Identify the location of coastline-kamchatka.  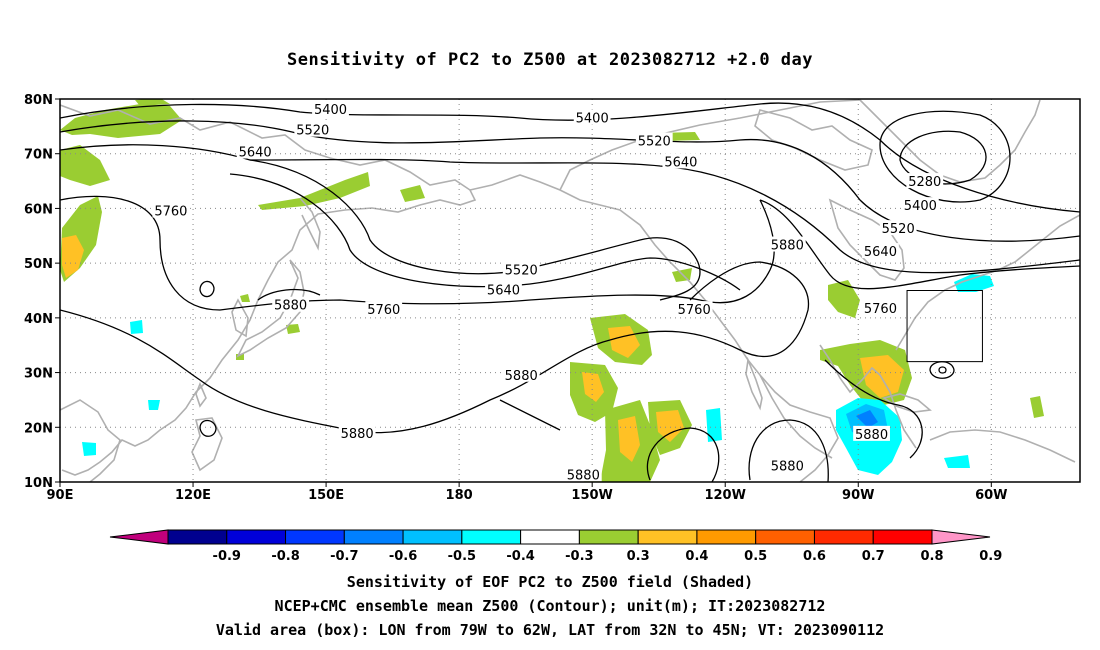
(310, 224).